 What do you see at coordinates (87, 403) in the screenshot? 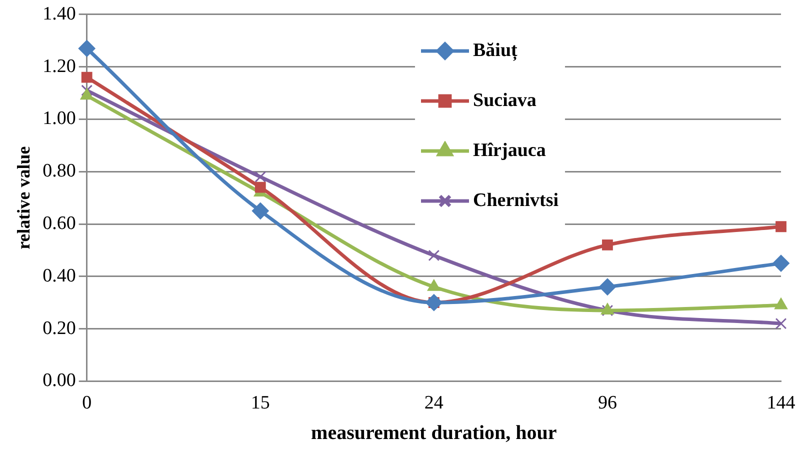
I see `x-tick-label: 0` at bounding box center [87, 403].